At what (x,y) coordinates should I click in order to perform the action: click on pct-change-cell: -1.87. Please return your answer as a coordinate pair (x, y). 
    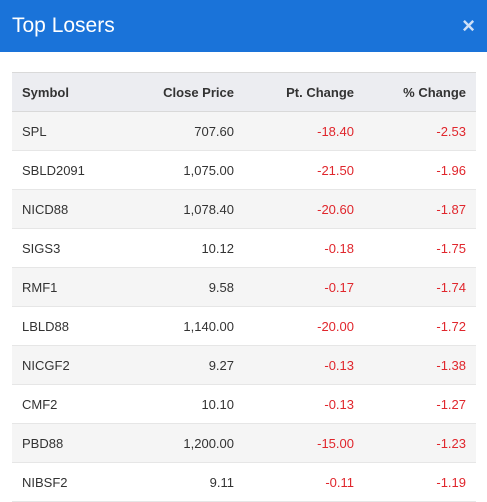
    Looking at the image, I should click on (420, 209).